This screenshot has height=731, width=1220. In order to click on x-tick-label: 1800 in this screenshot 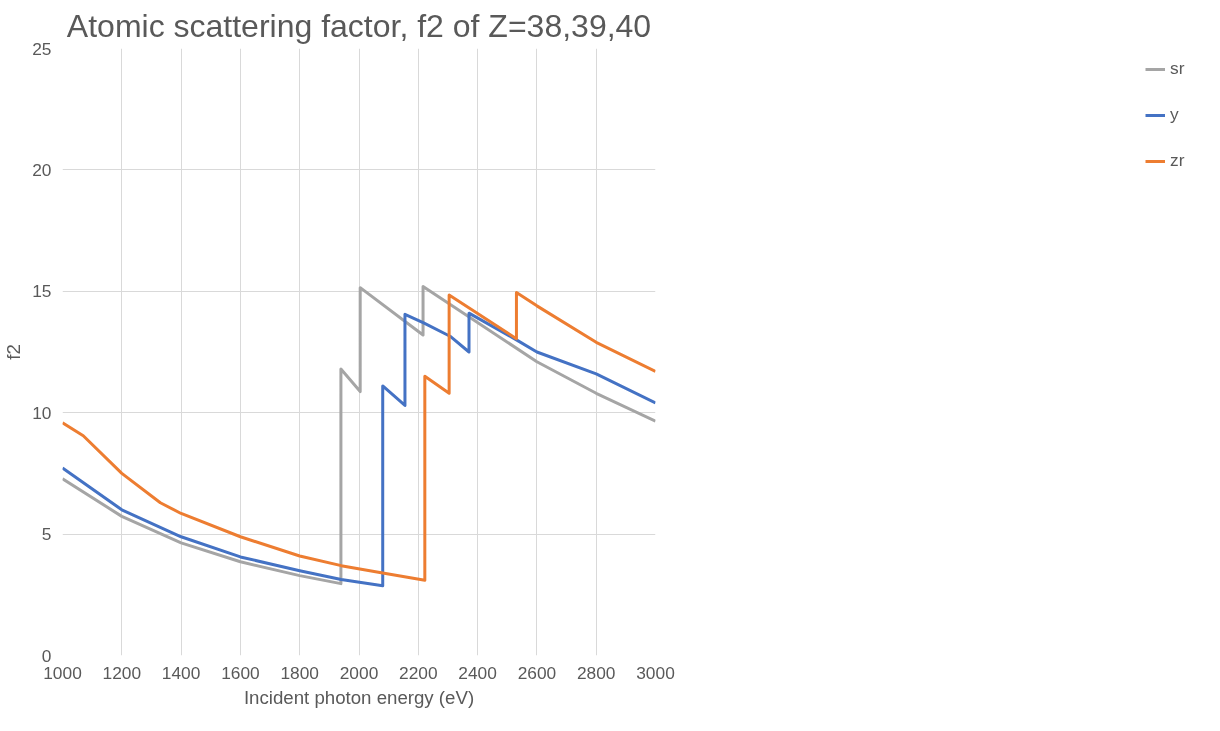, I will do `click(299, 672)`.